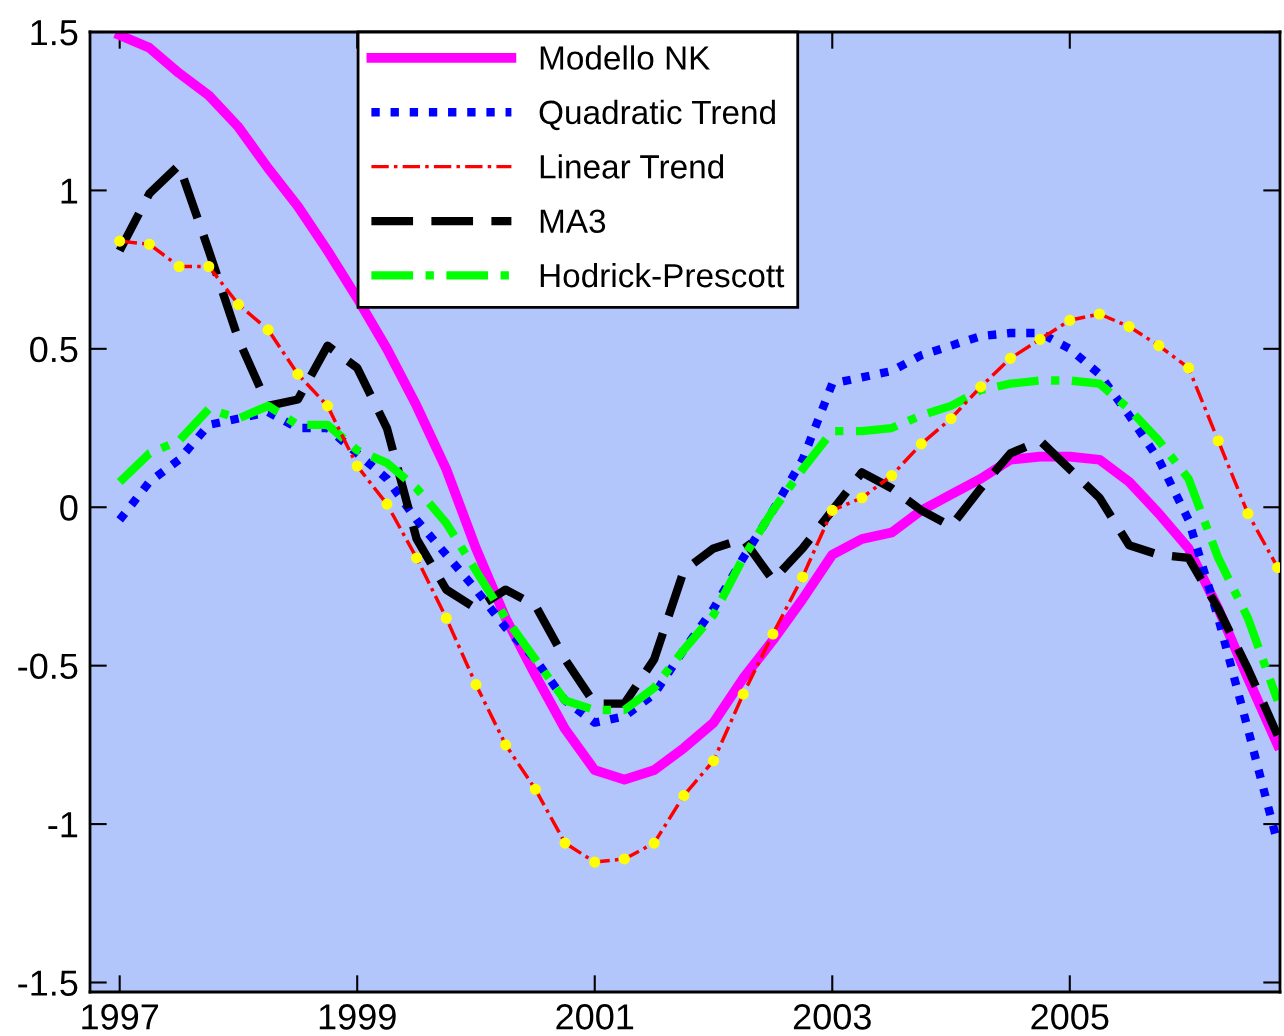  Describe the element at coordinates (63, 825) in the screenshot. I see `y-tick-label: -1` at that location.